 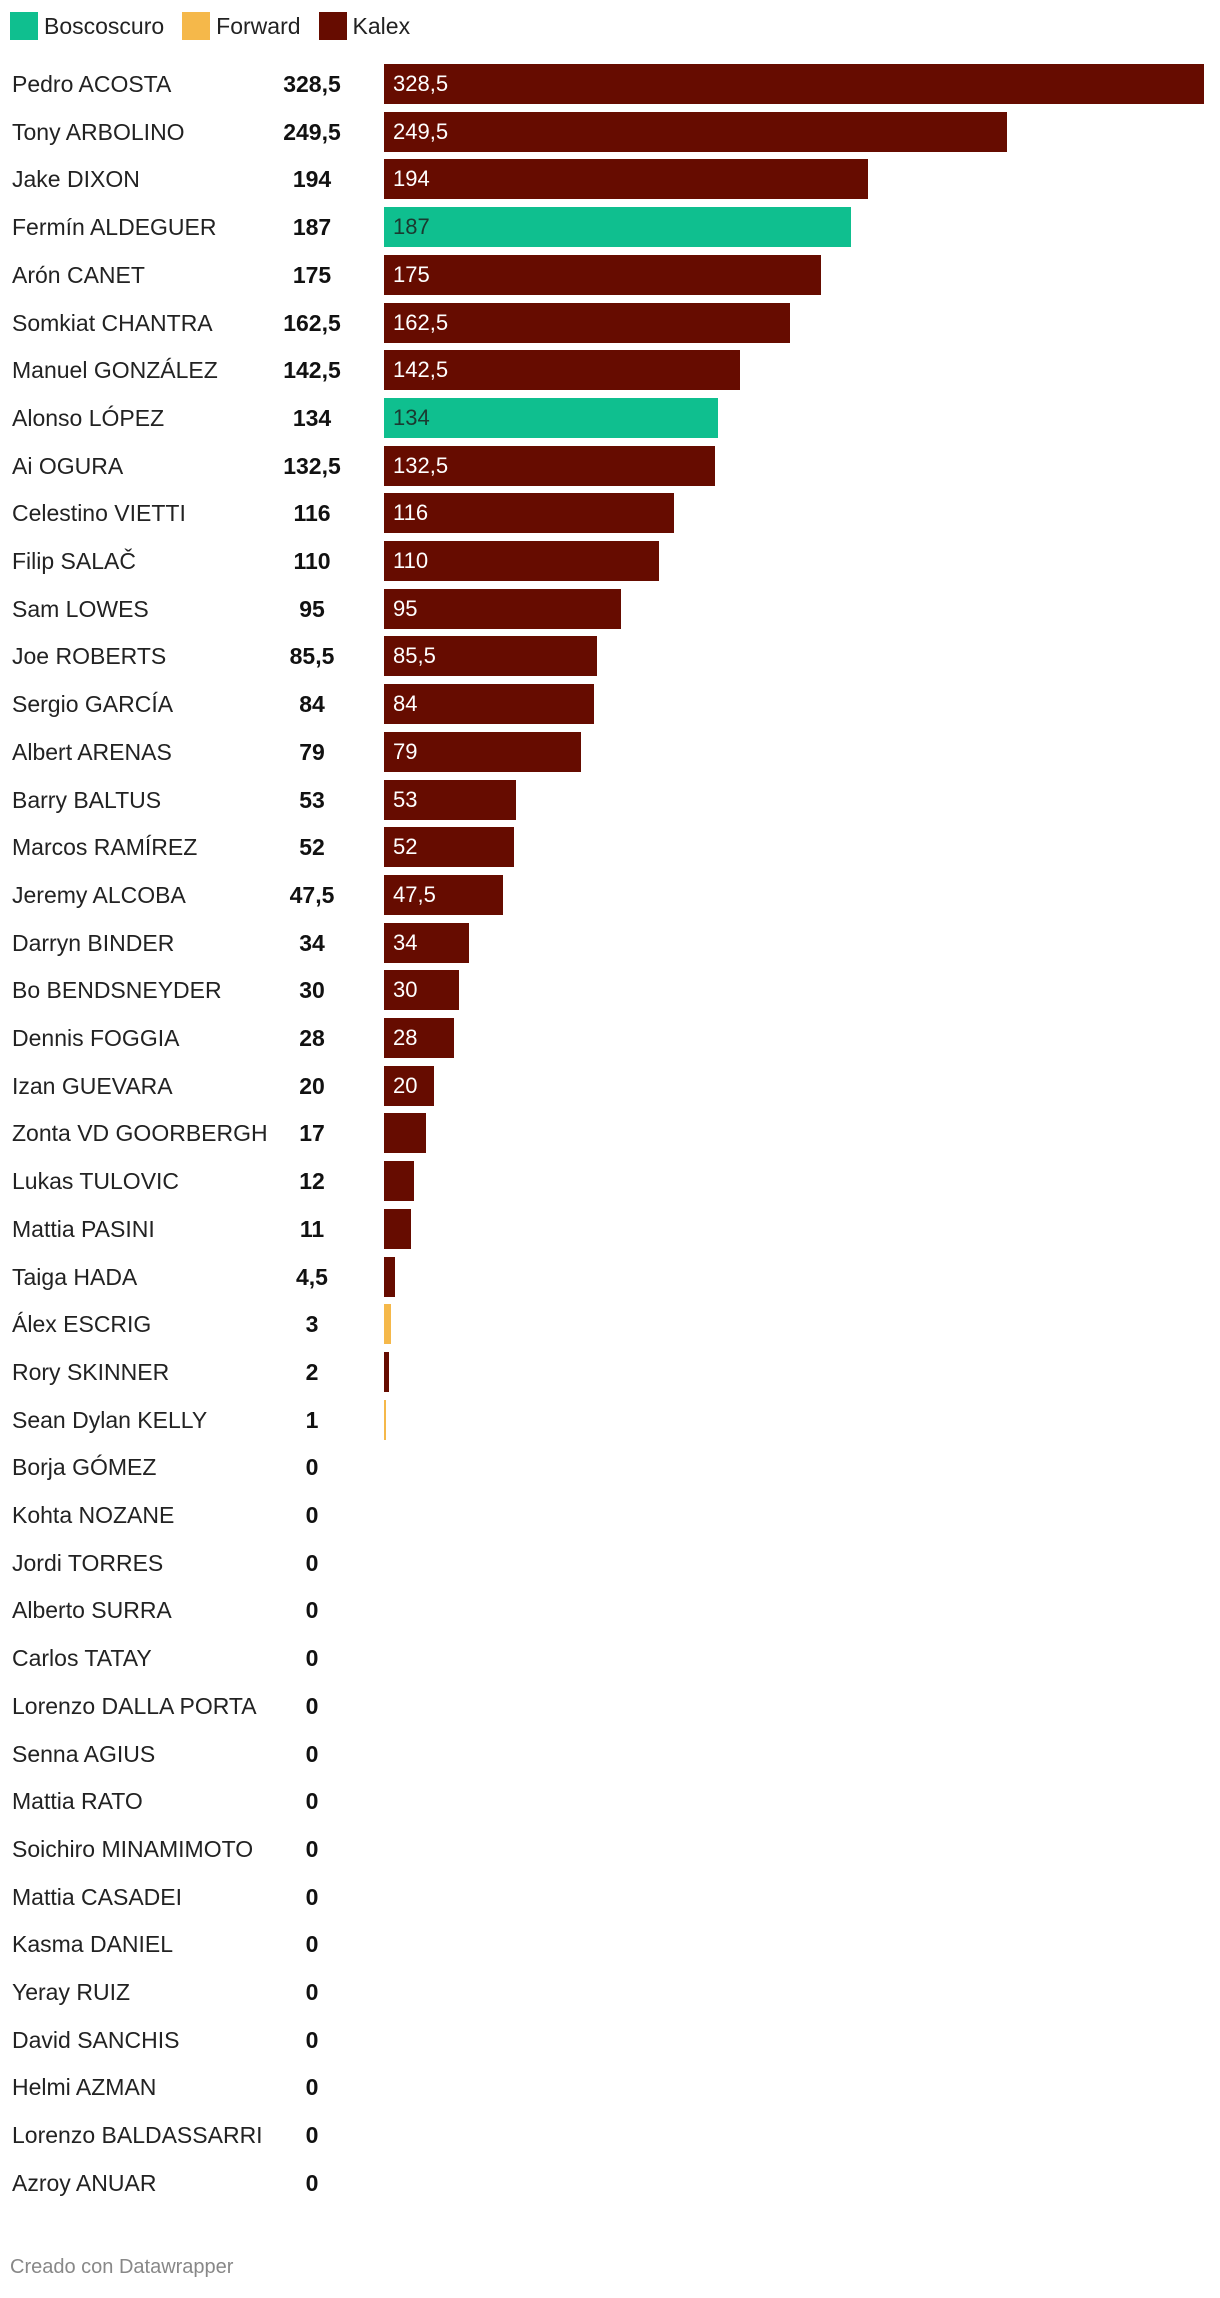 What do you see at coordinates (610, 656) in the screenshot?
I see `table-row: Joe ROBERTS 85,5 85,5` at bounding box center [610, 656].